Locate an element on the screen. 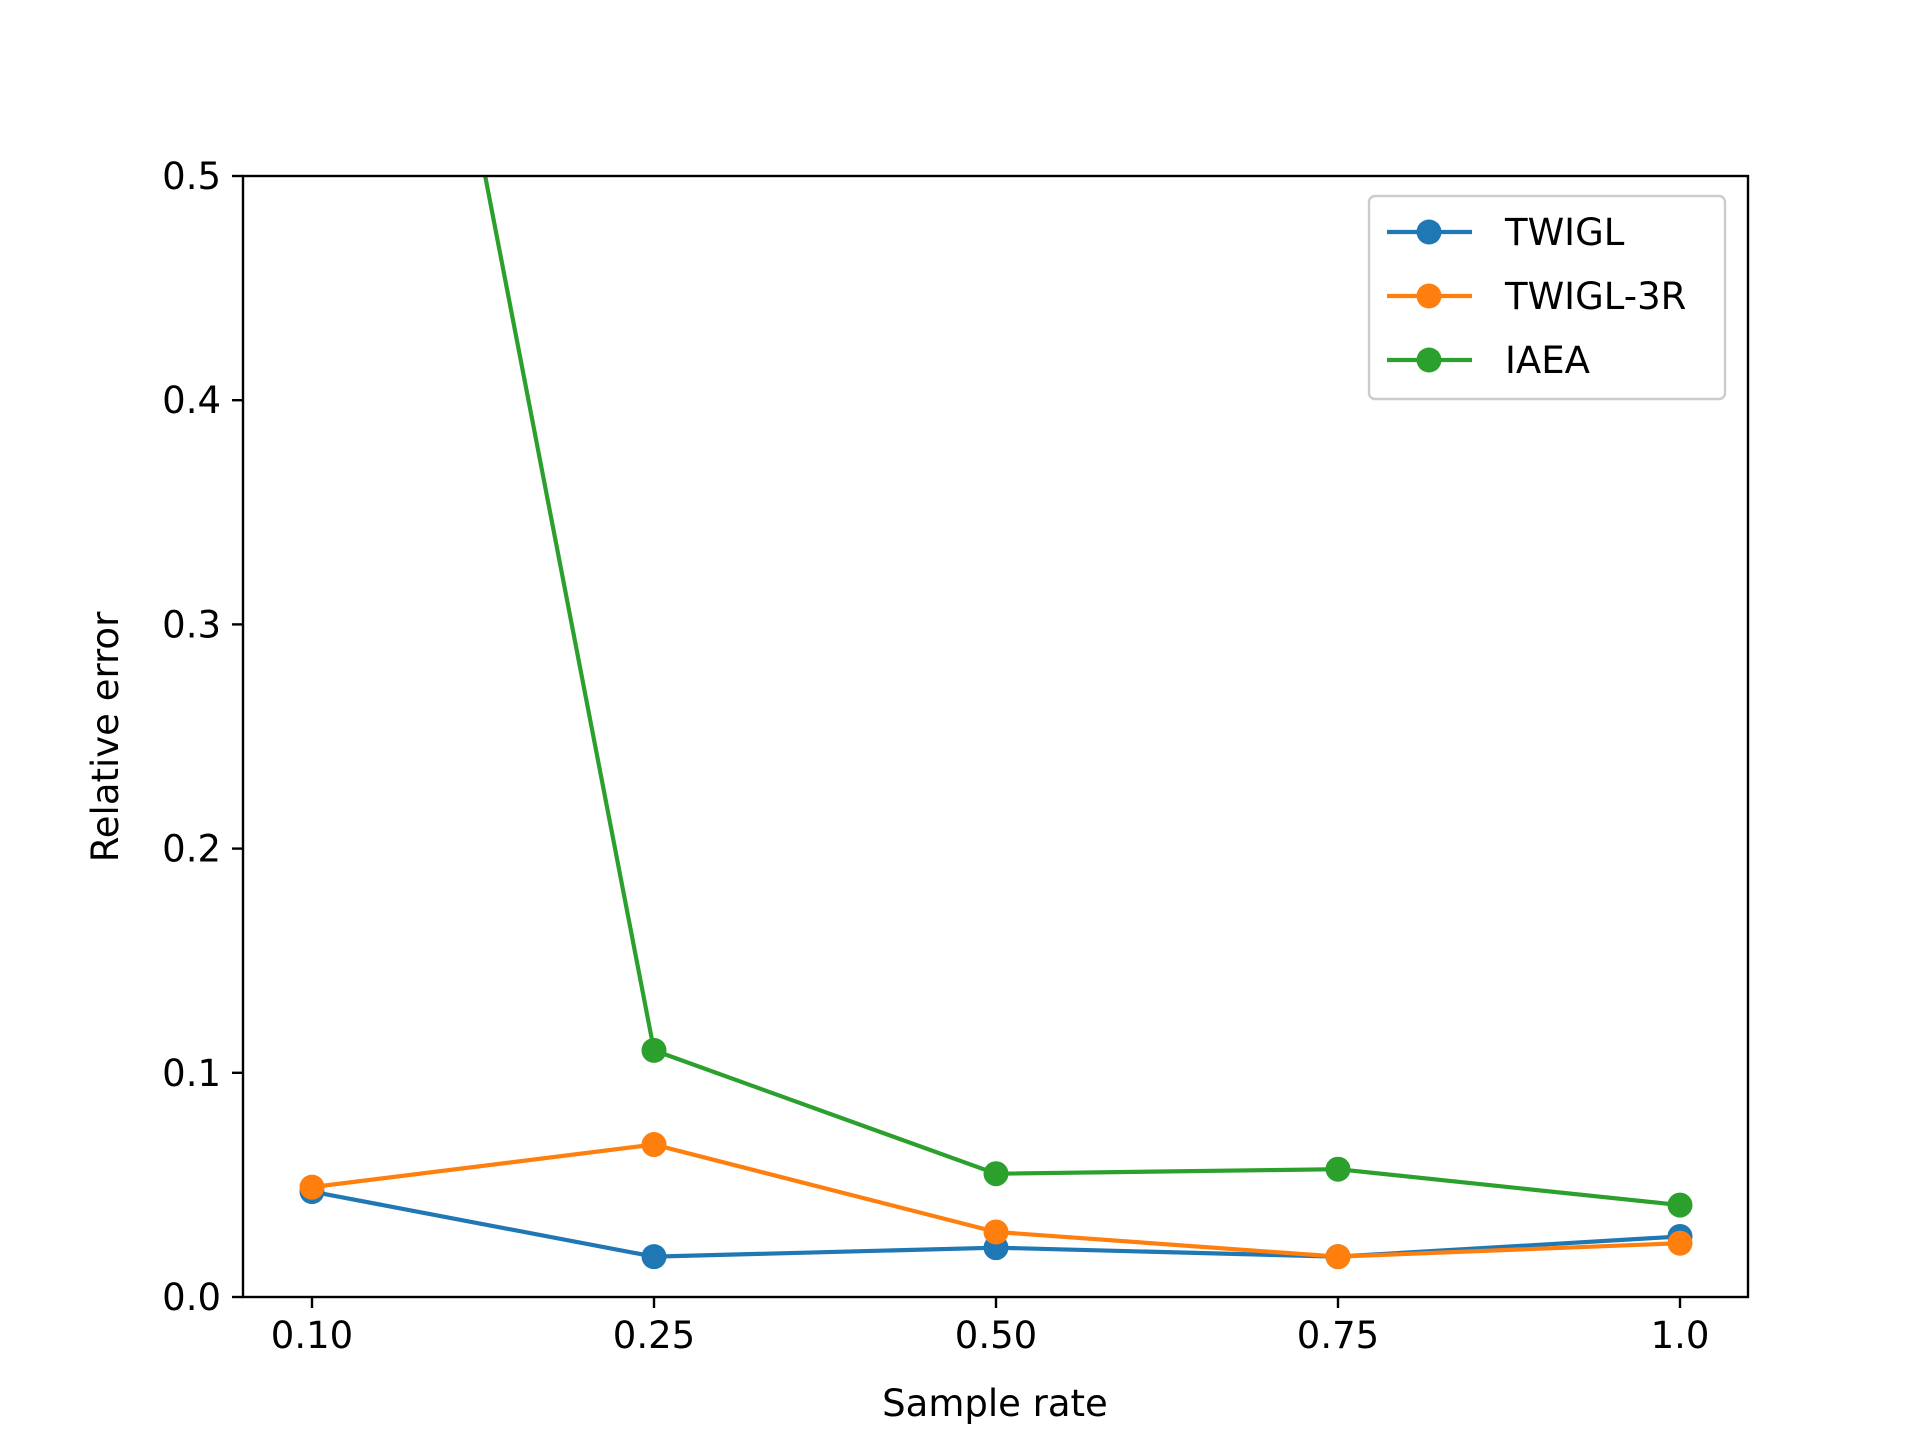  legend-label: IAEA is located at coordinates (1547, 360).